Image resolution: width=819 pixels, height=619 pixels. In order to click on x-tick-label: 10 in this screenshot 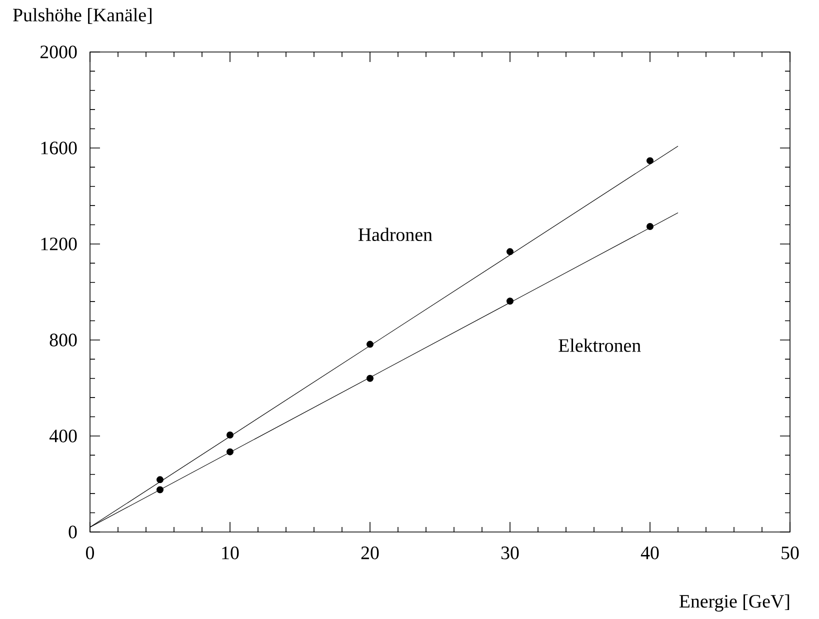, I will do `click(230, 553)`.